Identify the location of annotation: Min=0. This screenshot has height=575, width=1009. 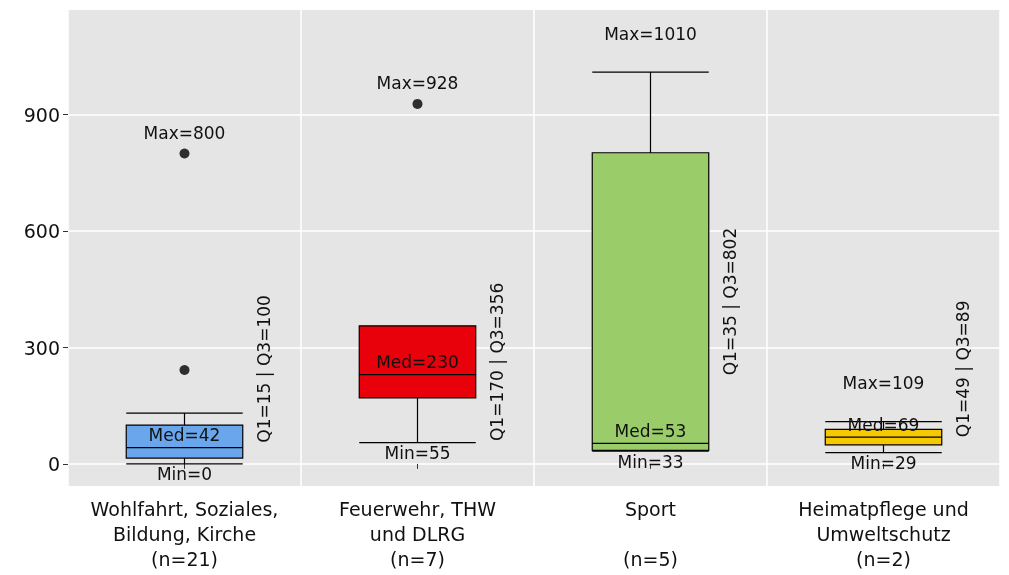
(184, 474).